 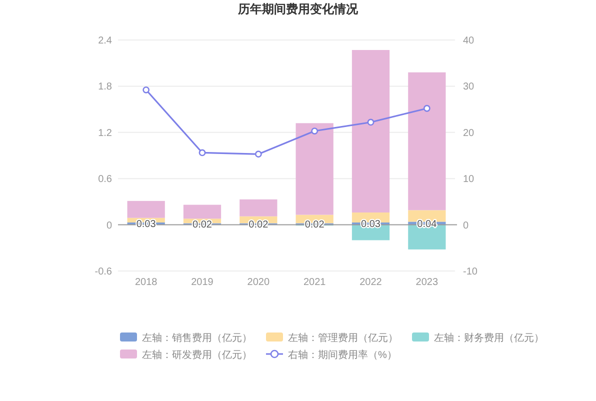 What do you see at coordinates (343, 338) in the screenshot?
I see `legend-label: 左轴：管理费用（亿元）` at bounding box center [343, 338].